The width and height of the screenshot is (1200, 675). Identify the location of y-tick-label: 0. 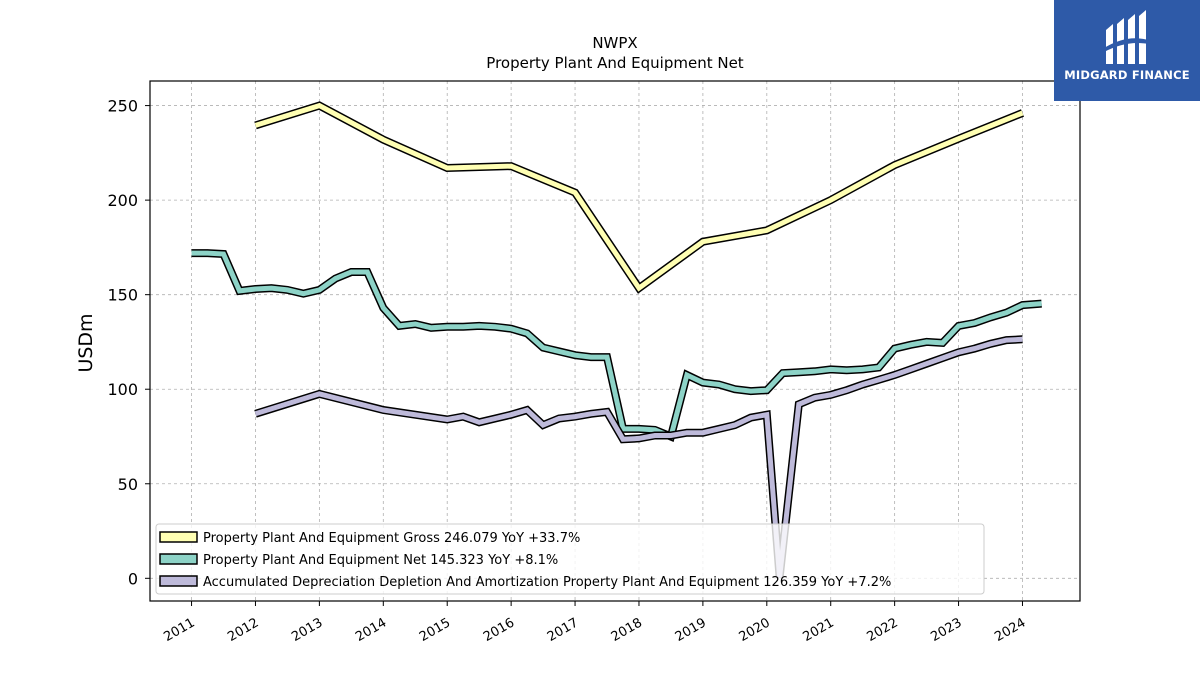
(133, 578).